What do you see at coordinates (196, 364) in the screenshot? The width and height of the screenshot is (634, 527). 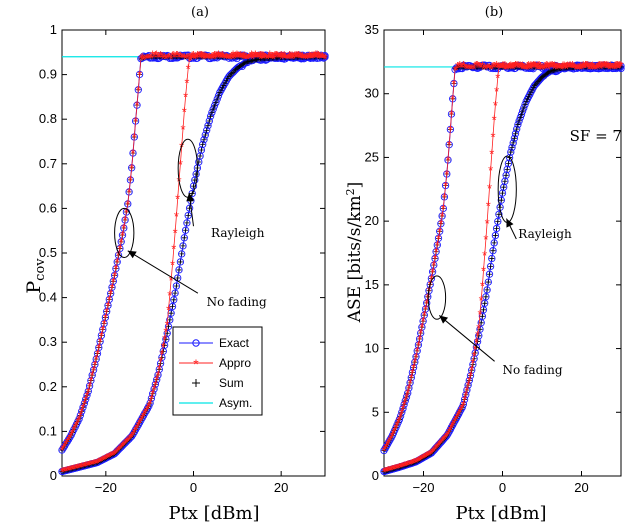 I see `legend-appro-marker: *` at bounding box center [196, 364].